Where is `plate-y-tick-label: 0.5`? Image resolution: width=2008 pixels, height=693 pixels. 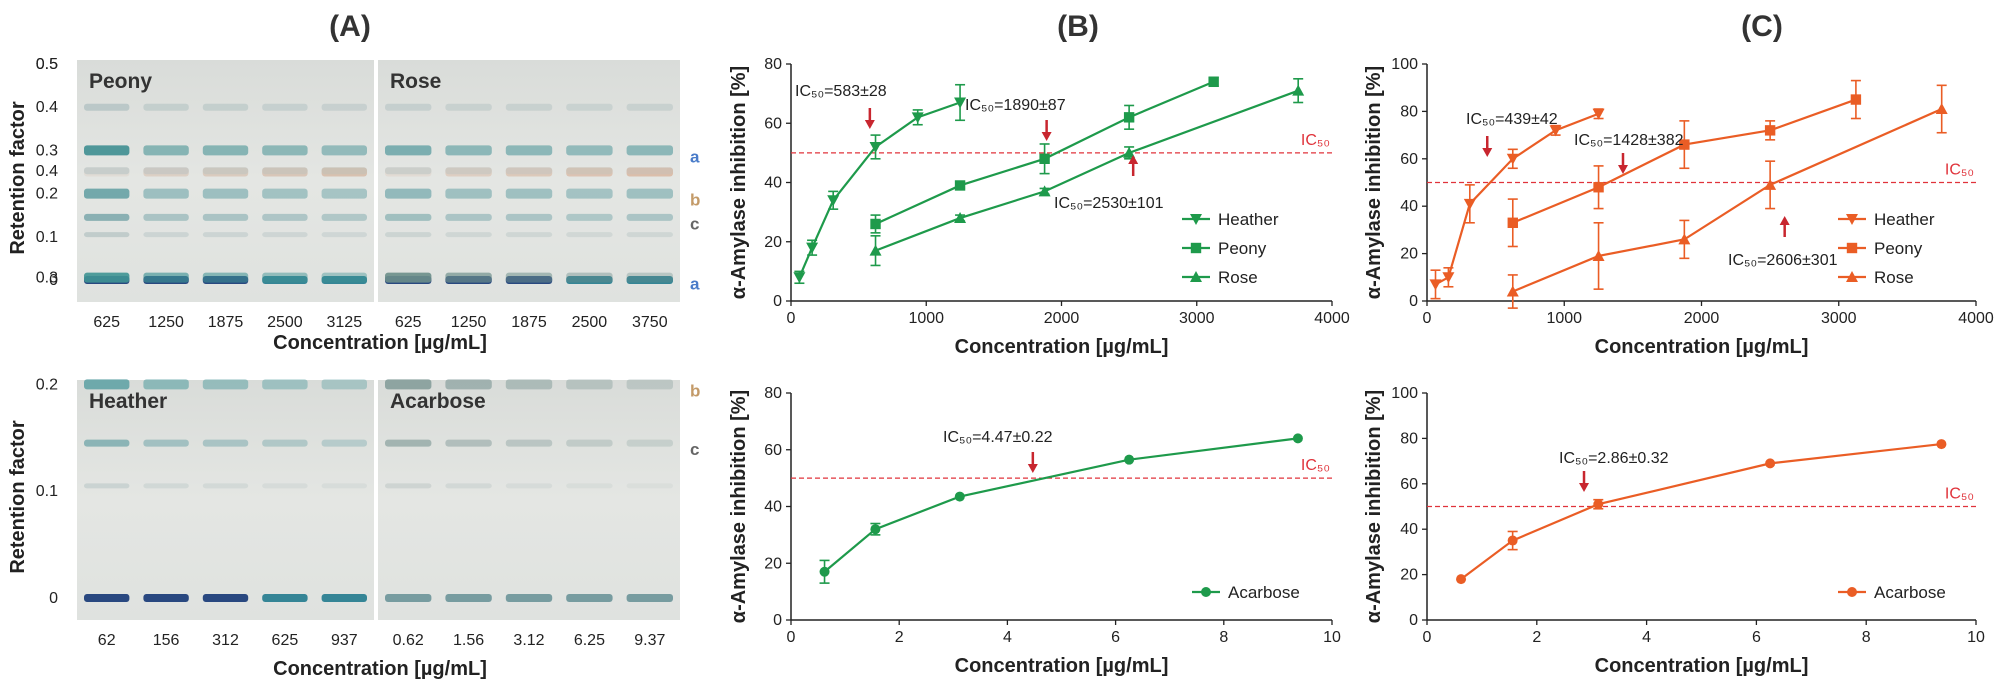
plate-y-tick-label: 0.5 is located at coordinates (47, 64).